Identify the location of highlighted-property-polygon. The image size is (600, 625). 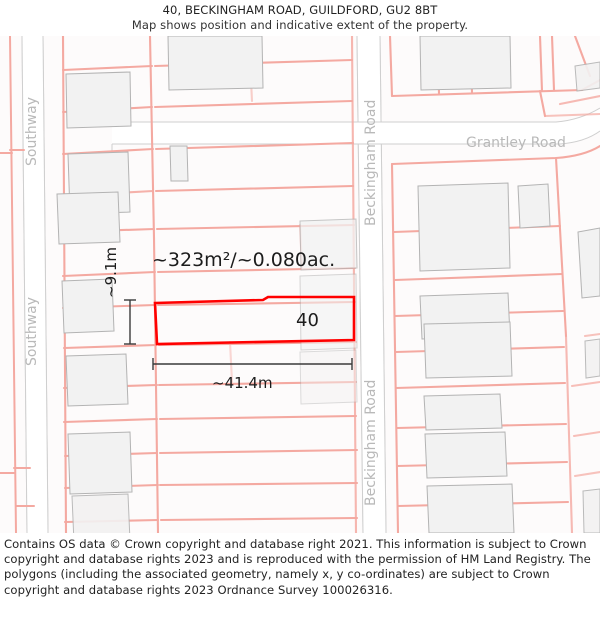
(254, 320).